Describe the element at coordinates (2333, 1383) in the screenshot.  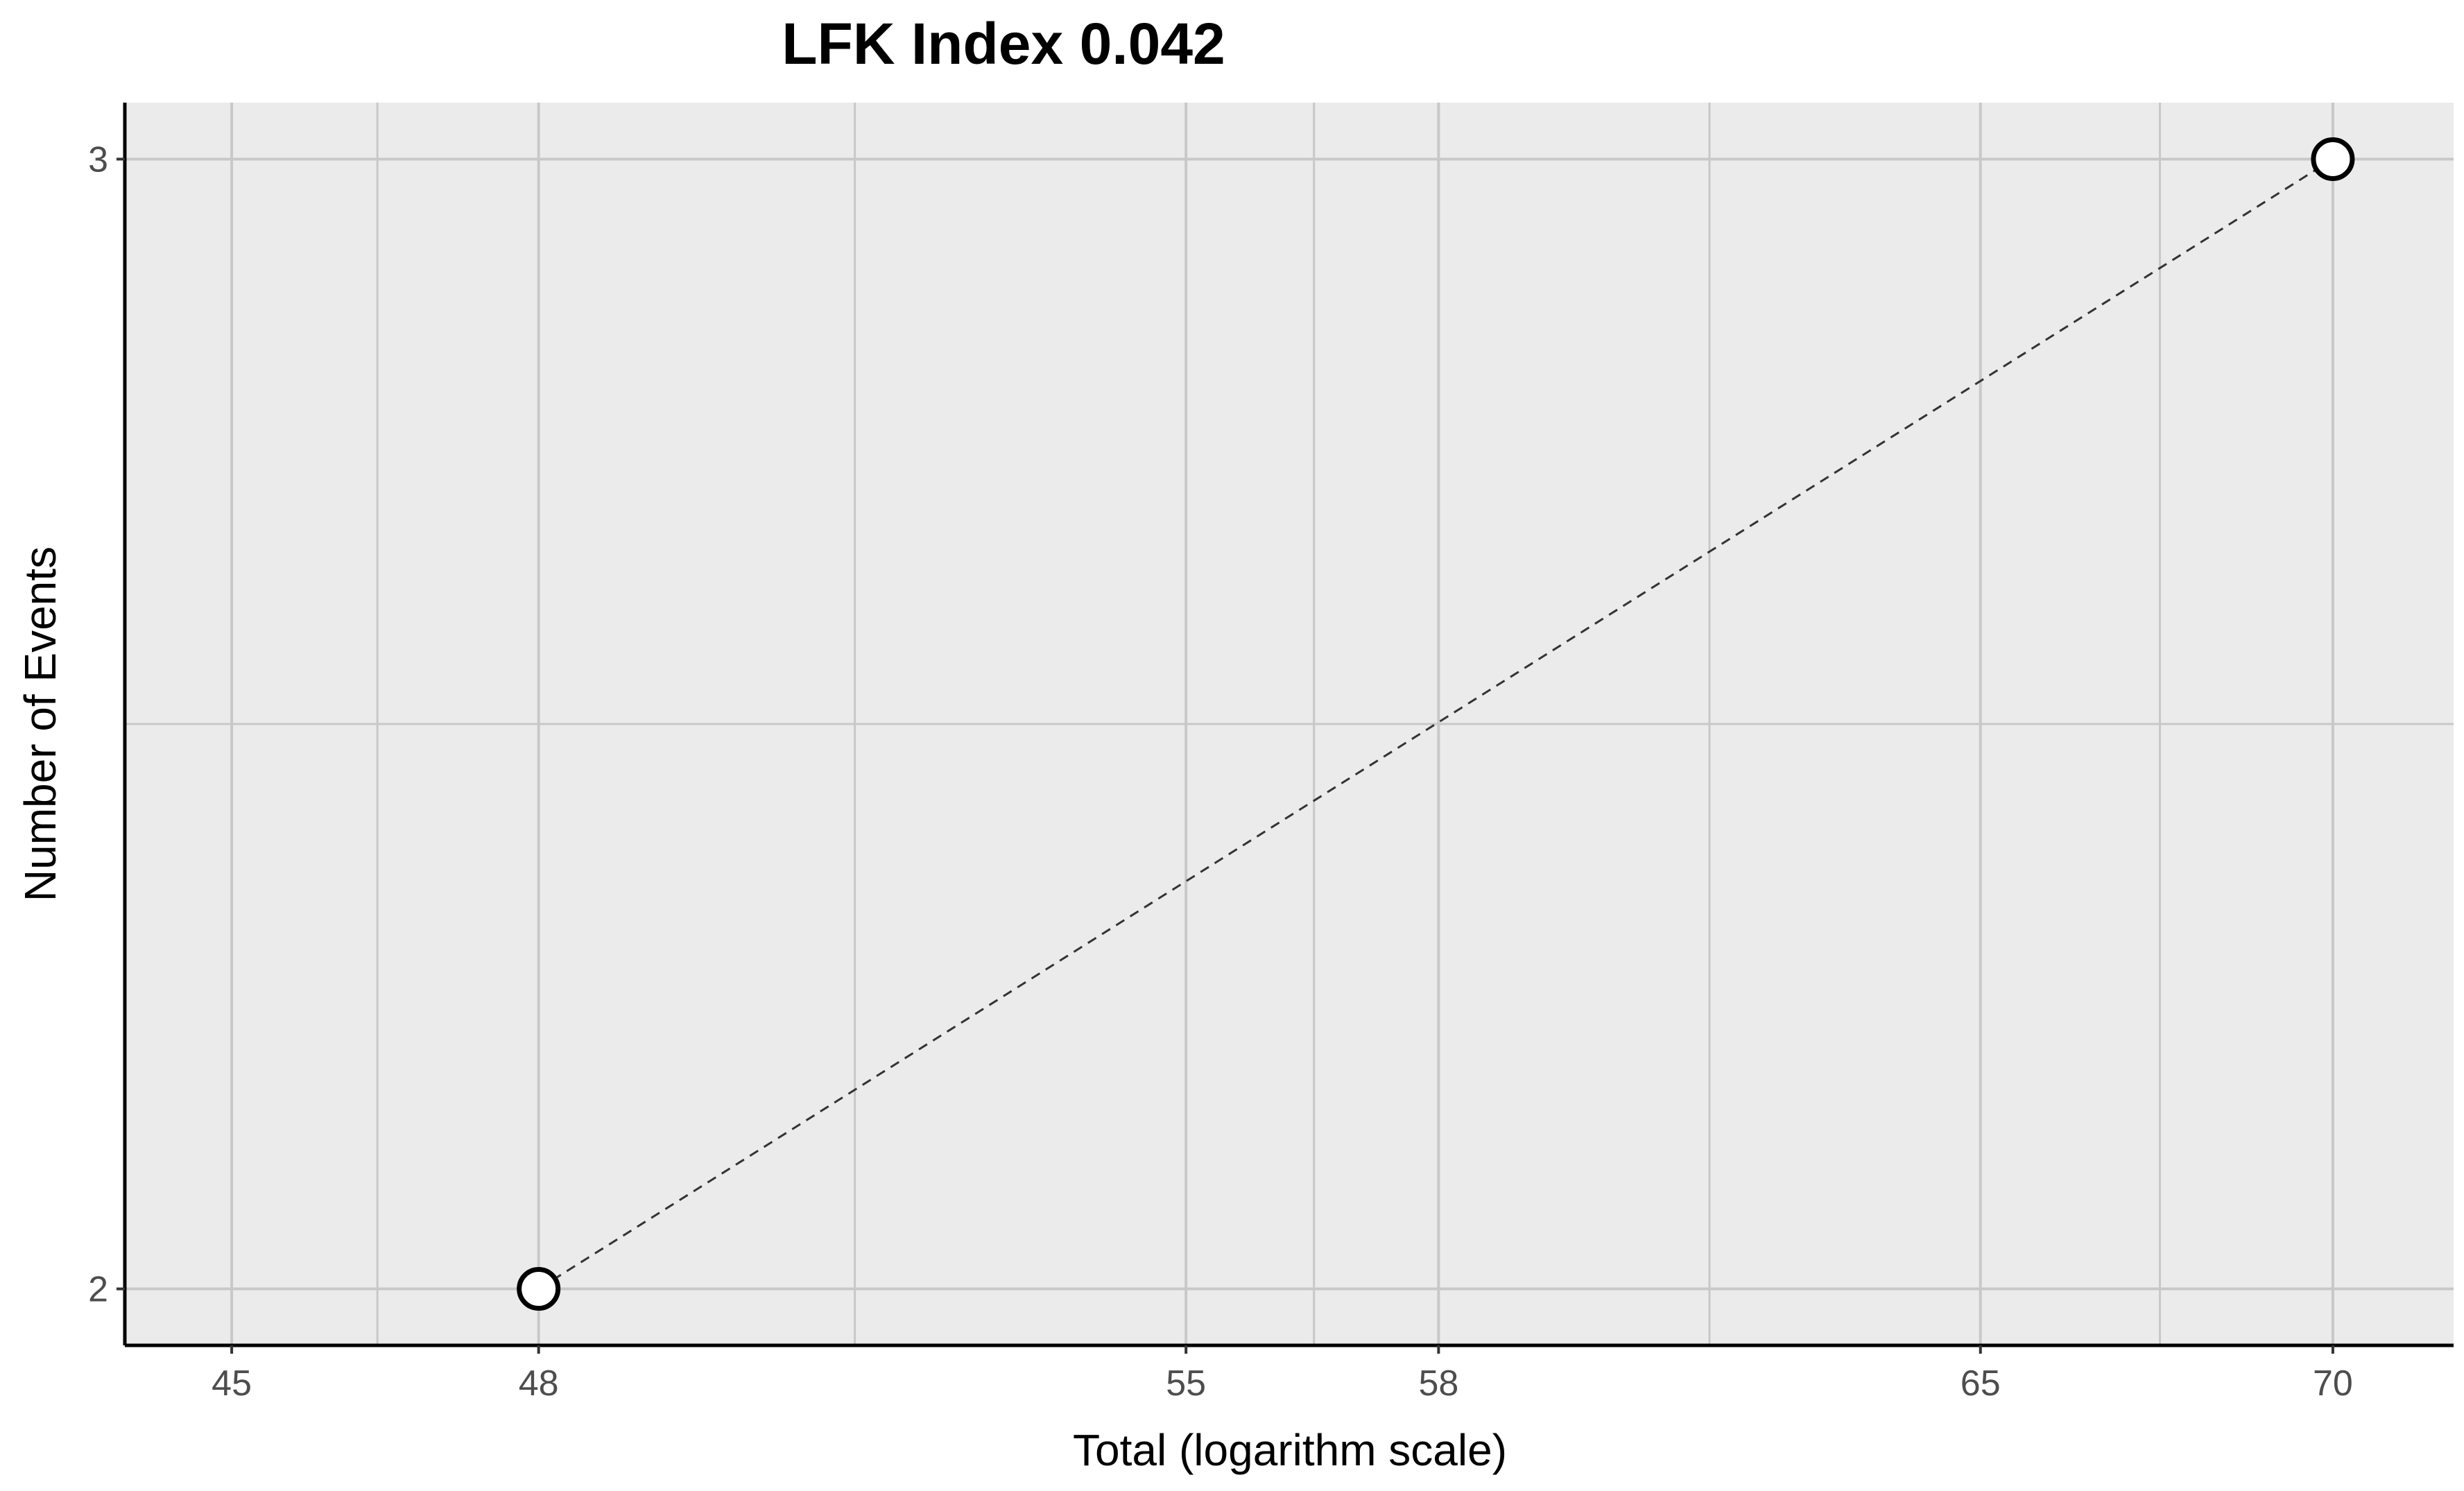
I see `x-tick-label: 70` at that location.